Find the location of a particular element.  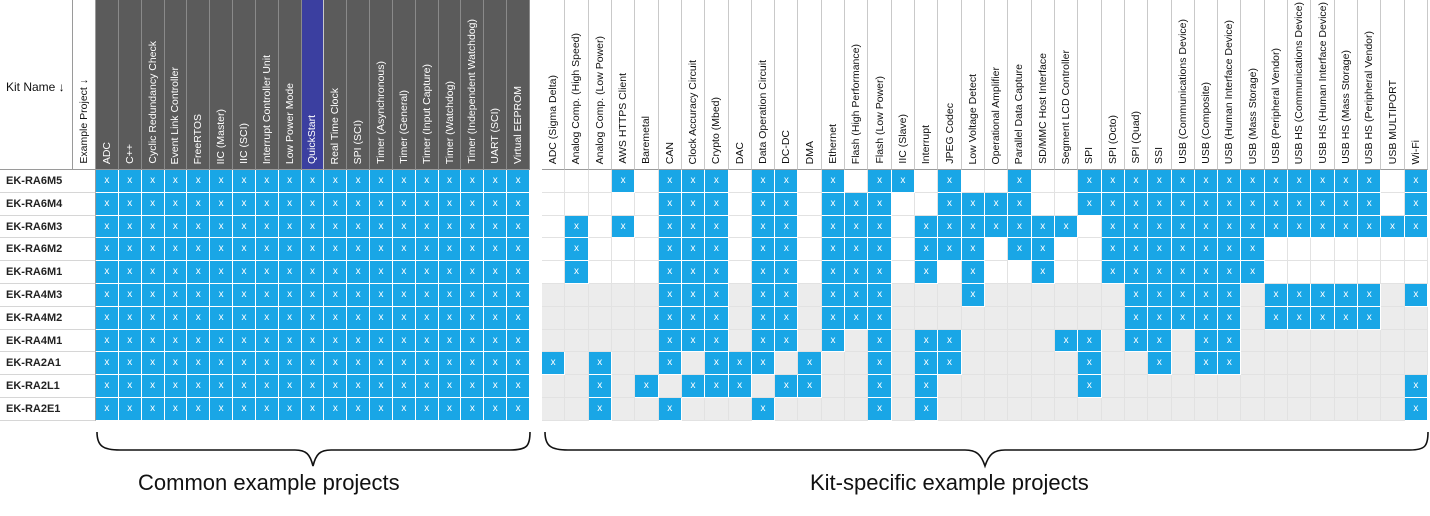

column-header-label: USB (Composite) is located at coordinates (1205, 123).